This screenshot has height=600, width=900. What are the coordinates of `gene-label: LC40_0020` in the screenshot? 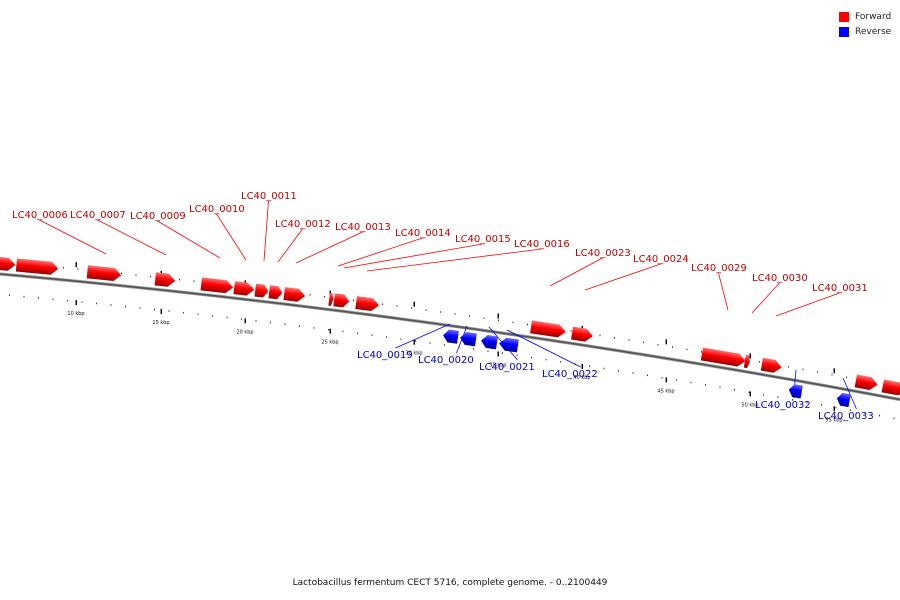 It's located at (446, 360).